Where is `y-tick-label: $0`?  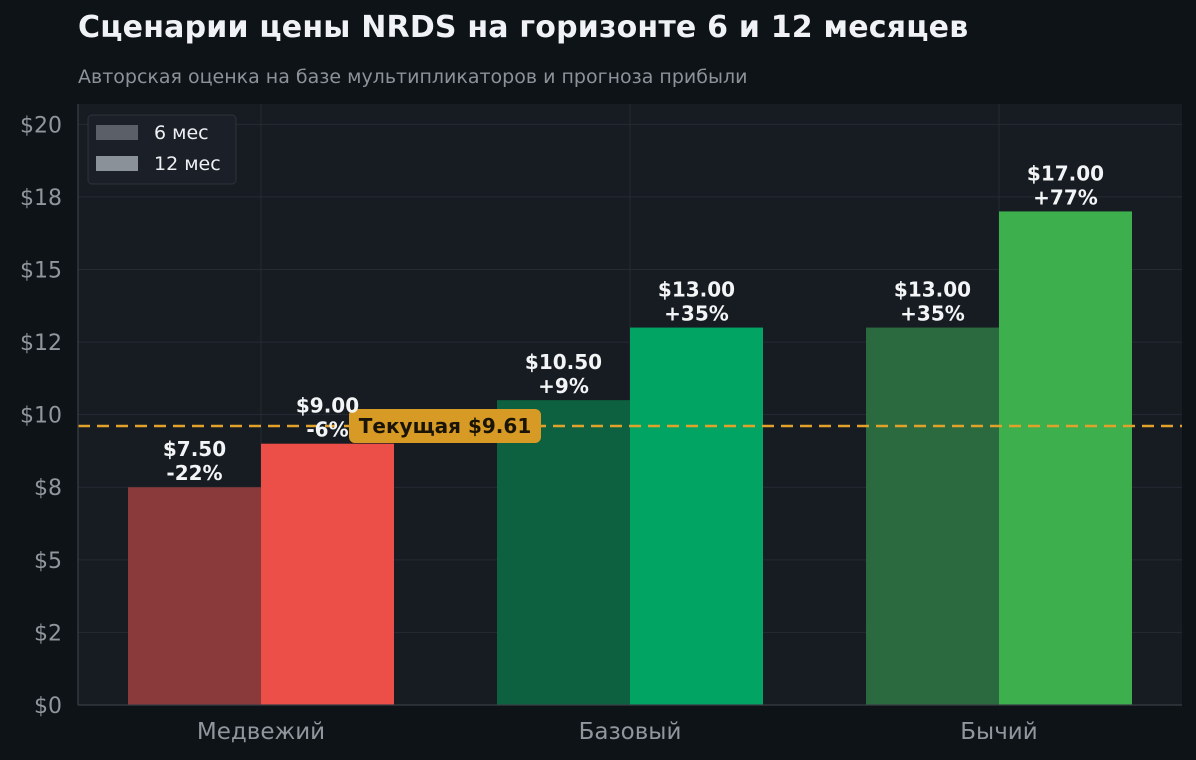 y-tick-label: $0 is located at coordinates (48, 706).